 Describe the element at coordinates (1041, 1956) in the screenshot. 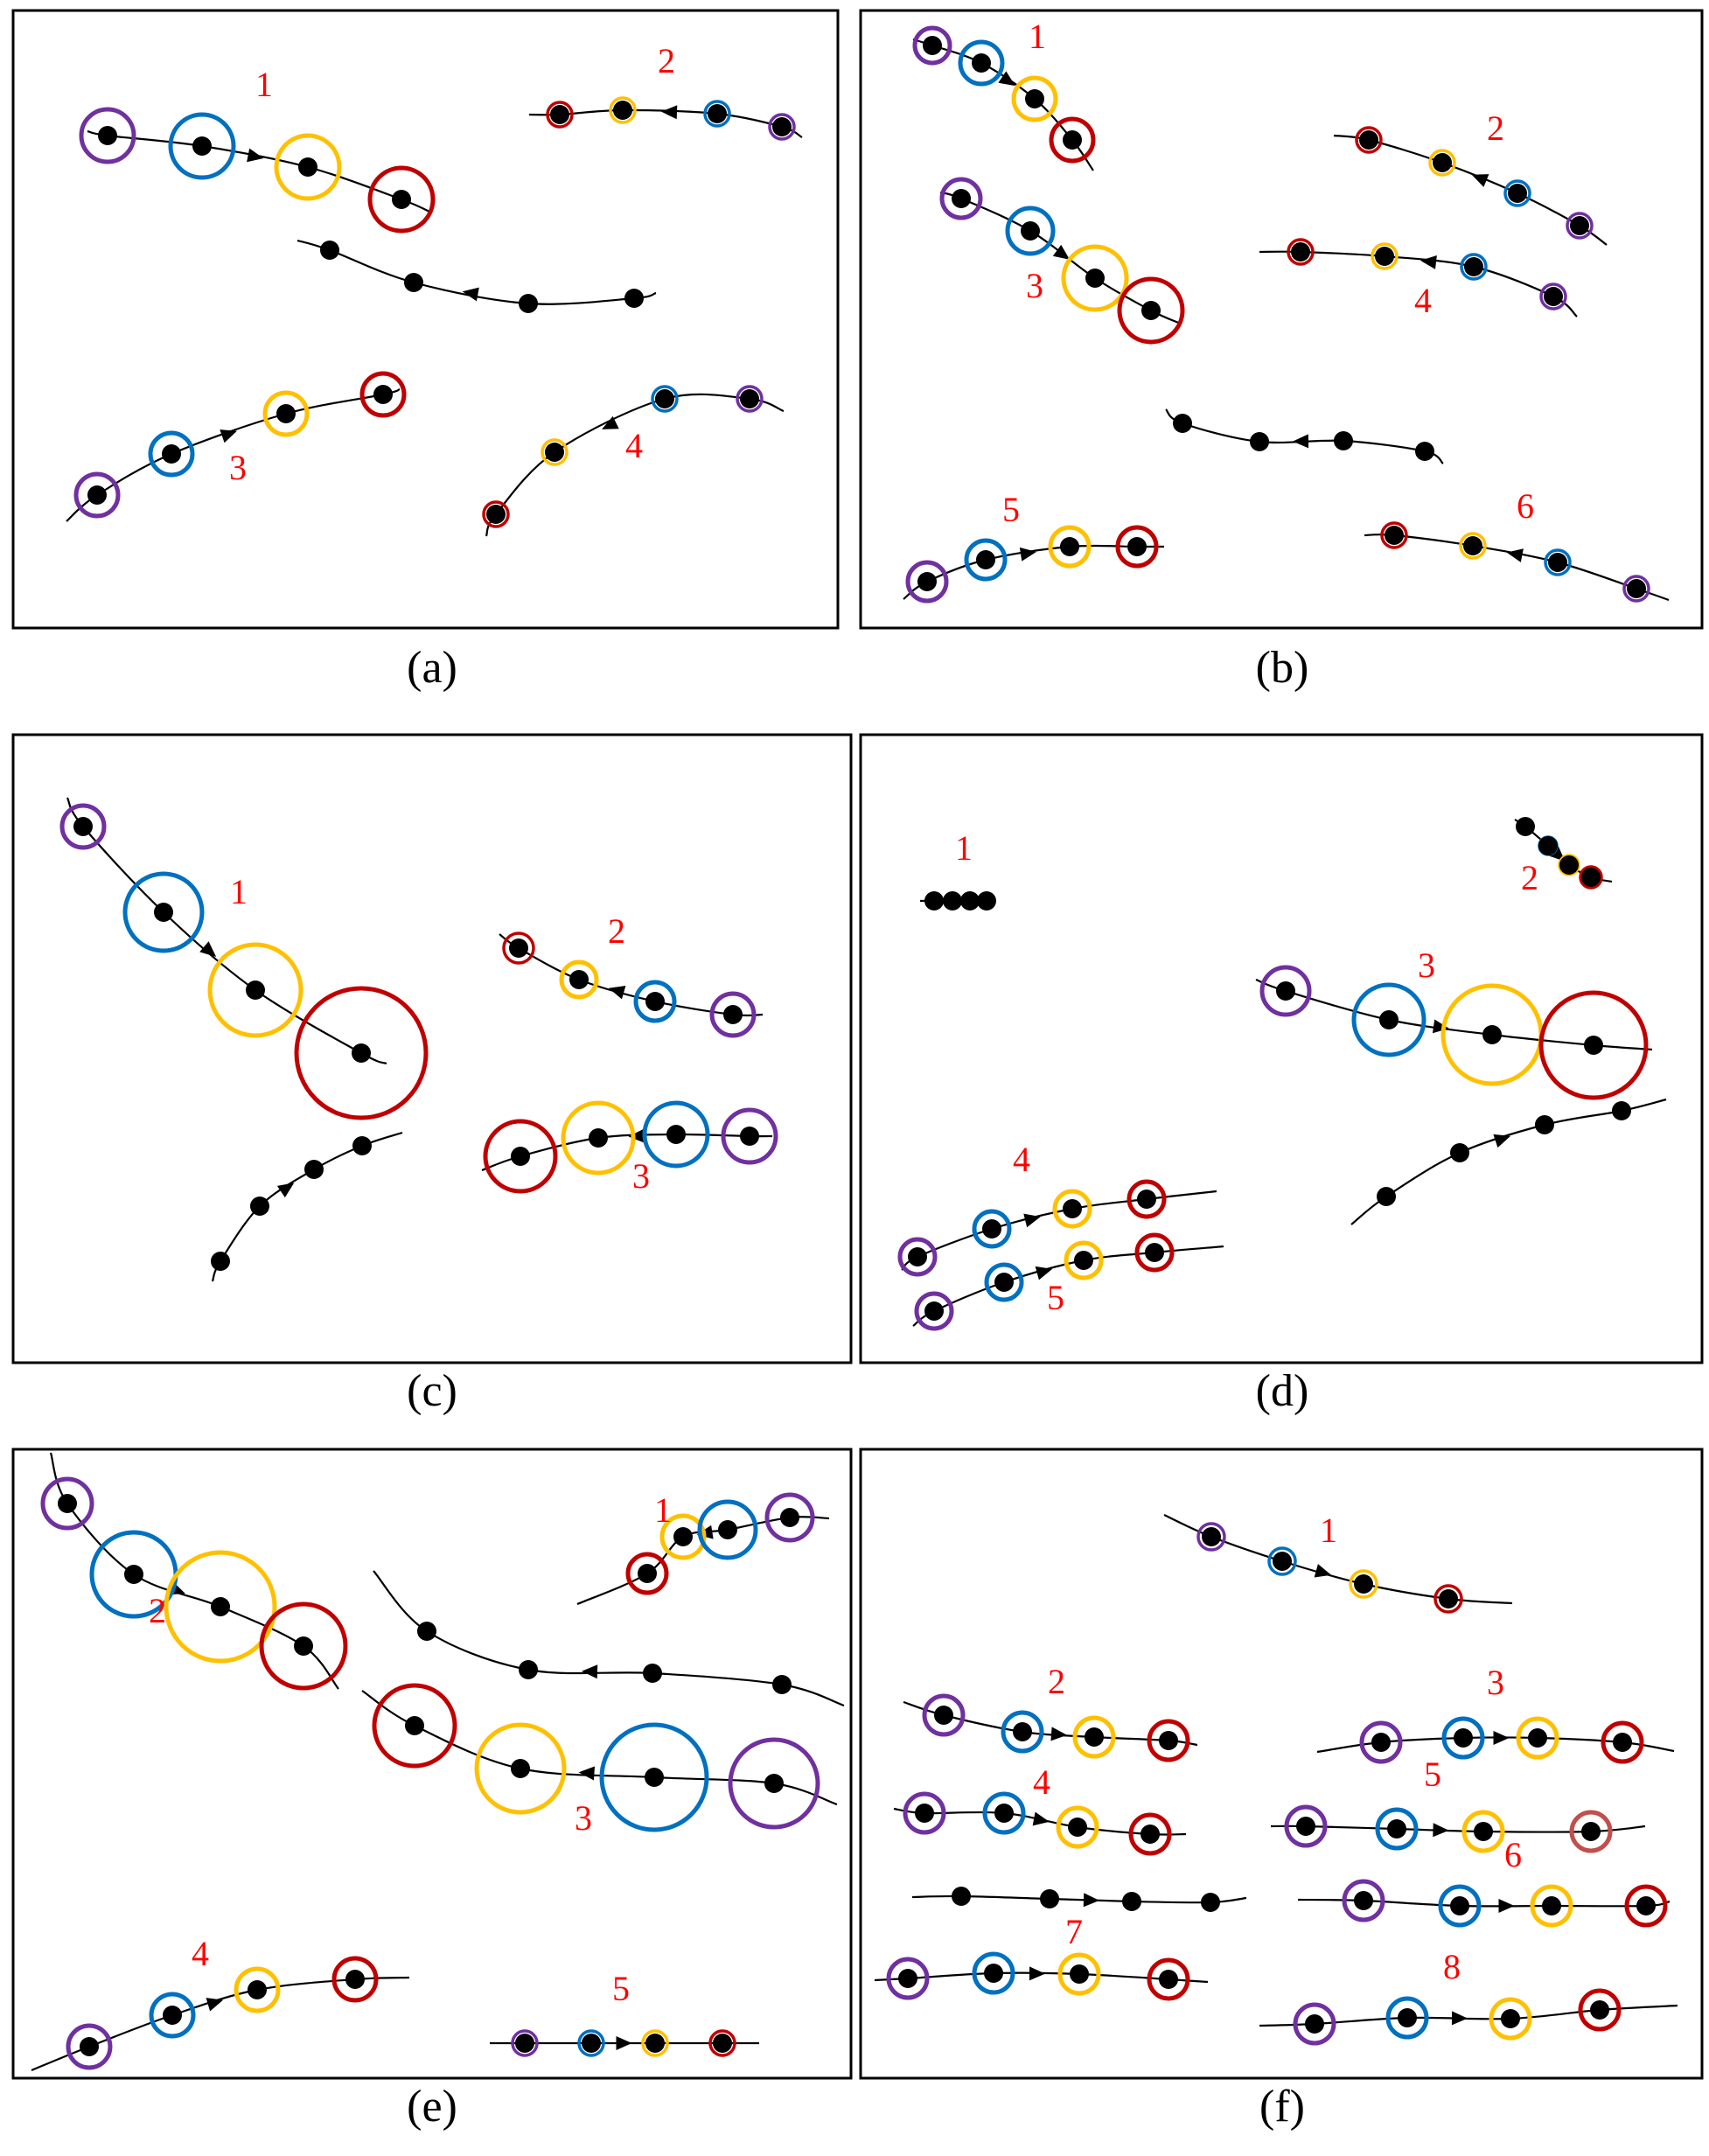

I see `track-7: 7` at that location.